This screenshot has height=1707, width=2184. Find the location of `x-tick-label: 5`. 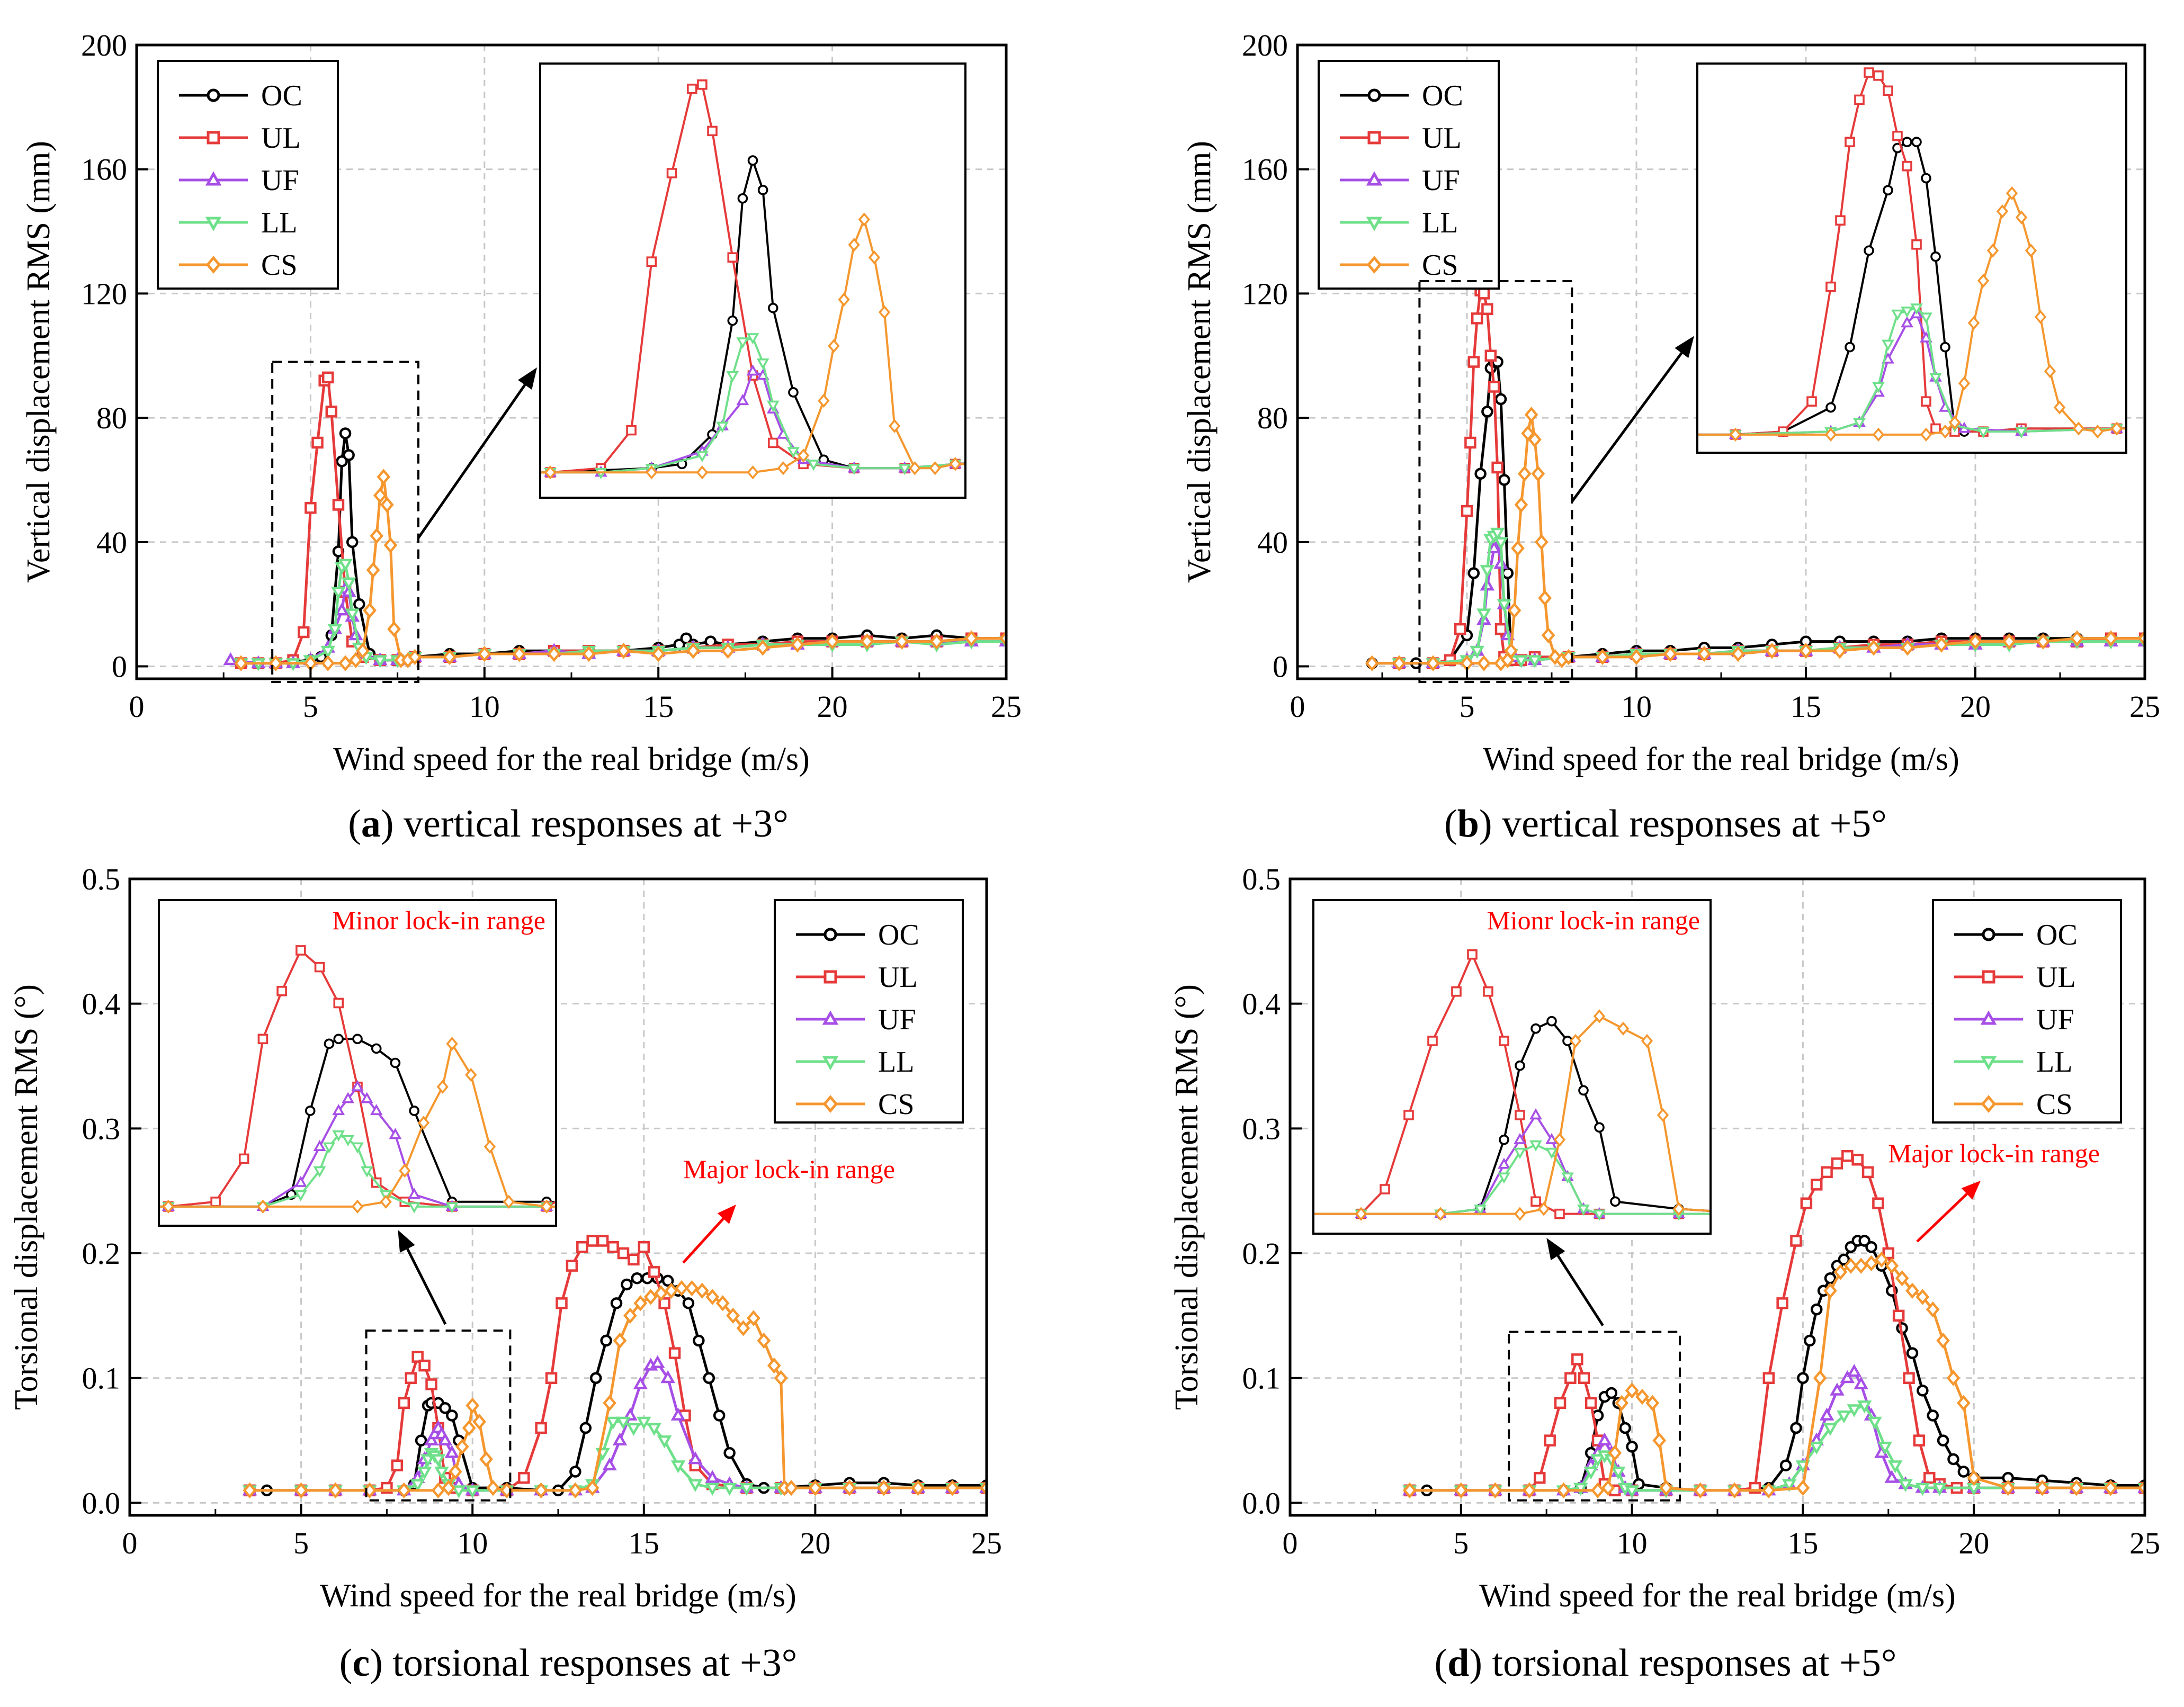

x-tick-label: 5 is located at coordinates (1467, 706).